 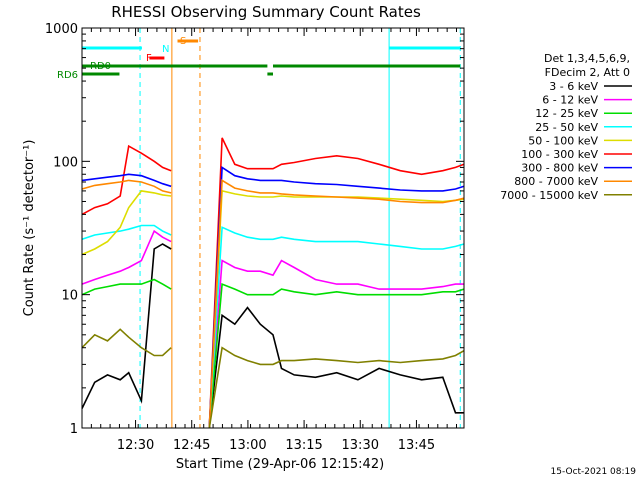 I want to click on flag-label-3: RD0, so click(x=100, y=66).